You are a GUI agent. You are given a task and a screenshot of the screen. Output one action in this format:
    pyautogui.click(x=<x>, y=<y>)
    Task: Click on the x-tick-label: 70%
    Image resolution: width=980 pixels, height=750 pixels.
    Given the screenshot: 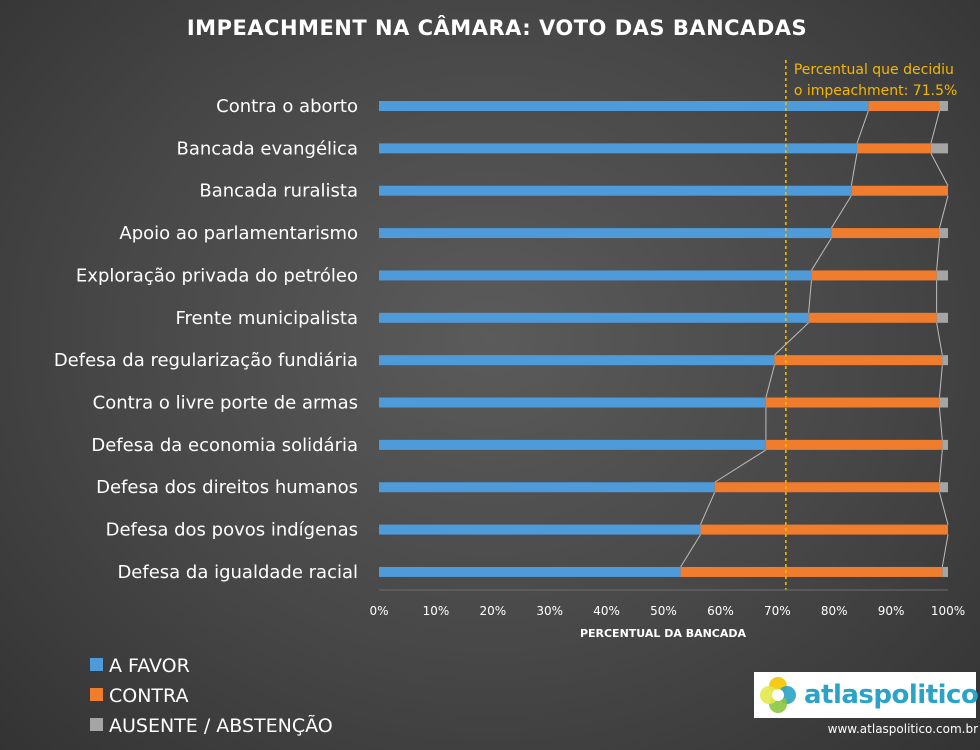 What is the action you would take?
    pyautogui.click(x=777, y=611)
    